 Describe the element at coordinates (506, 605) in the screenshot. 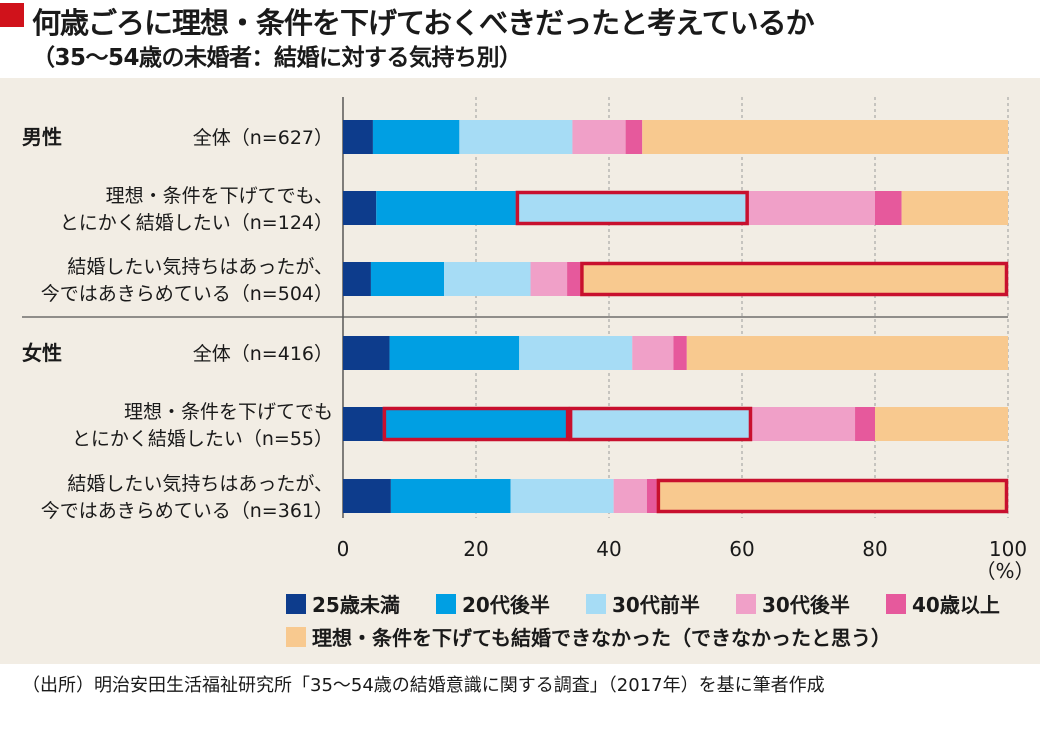

I see `legend-label: 20代後半` at that location.